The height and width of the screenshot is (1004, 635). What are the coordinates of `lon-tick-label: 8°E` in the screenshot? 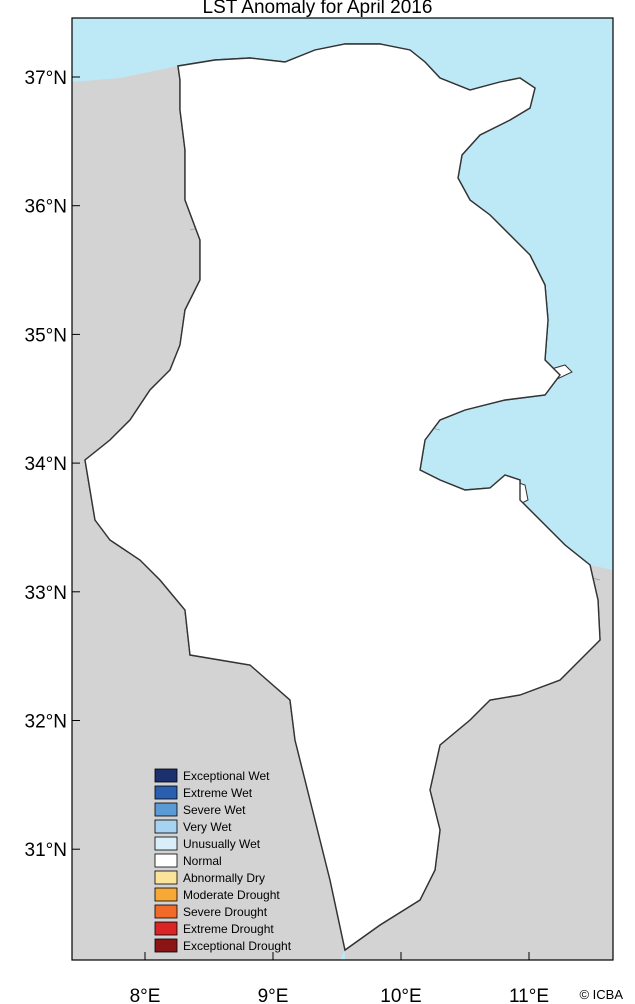 It's located at (145, 995).